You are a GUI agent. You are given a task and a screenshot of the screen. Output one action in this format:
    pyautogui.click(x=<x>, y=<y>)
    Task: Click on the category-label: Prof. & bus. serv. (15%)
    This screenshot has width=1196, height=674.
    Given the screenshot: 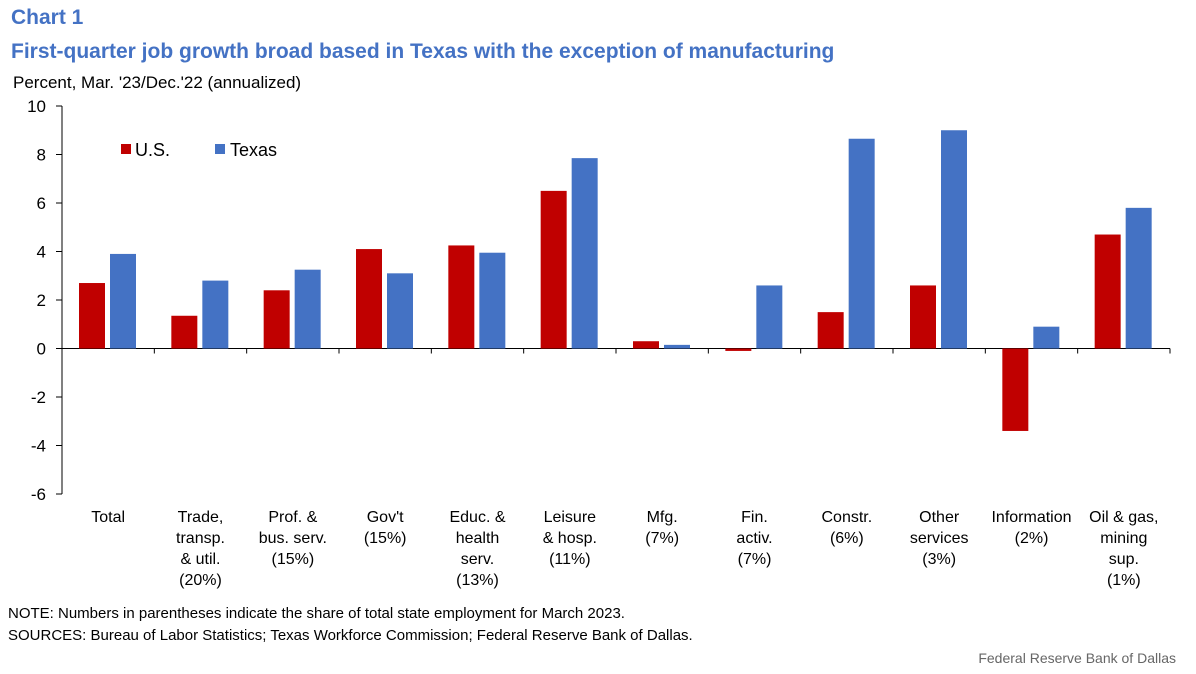 What is the action you would take?
    pyautogui.click(x=293, y=538)
    